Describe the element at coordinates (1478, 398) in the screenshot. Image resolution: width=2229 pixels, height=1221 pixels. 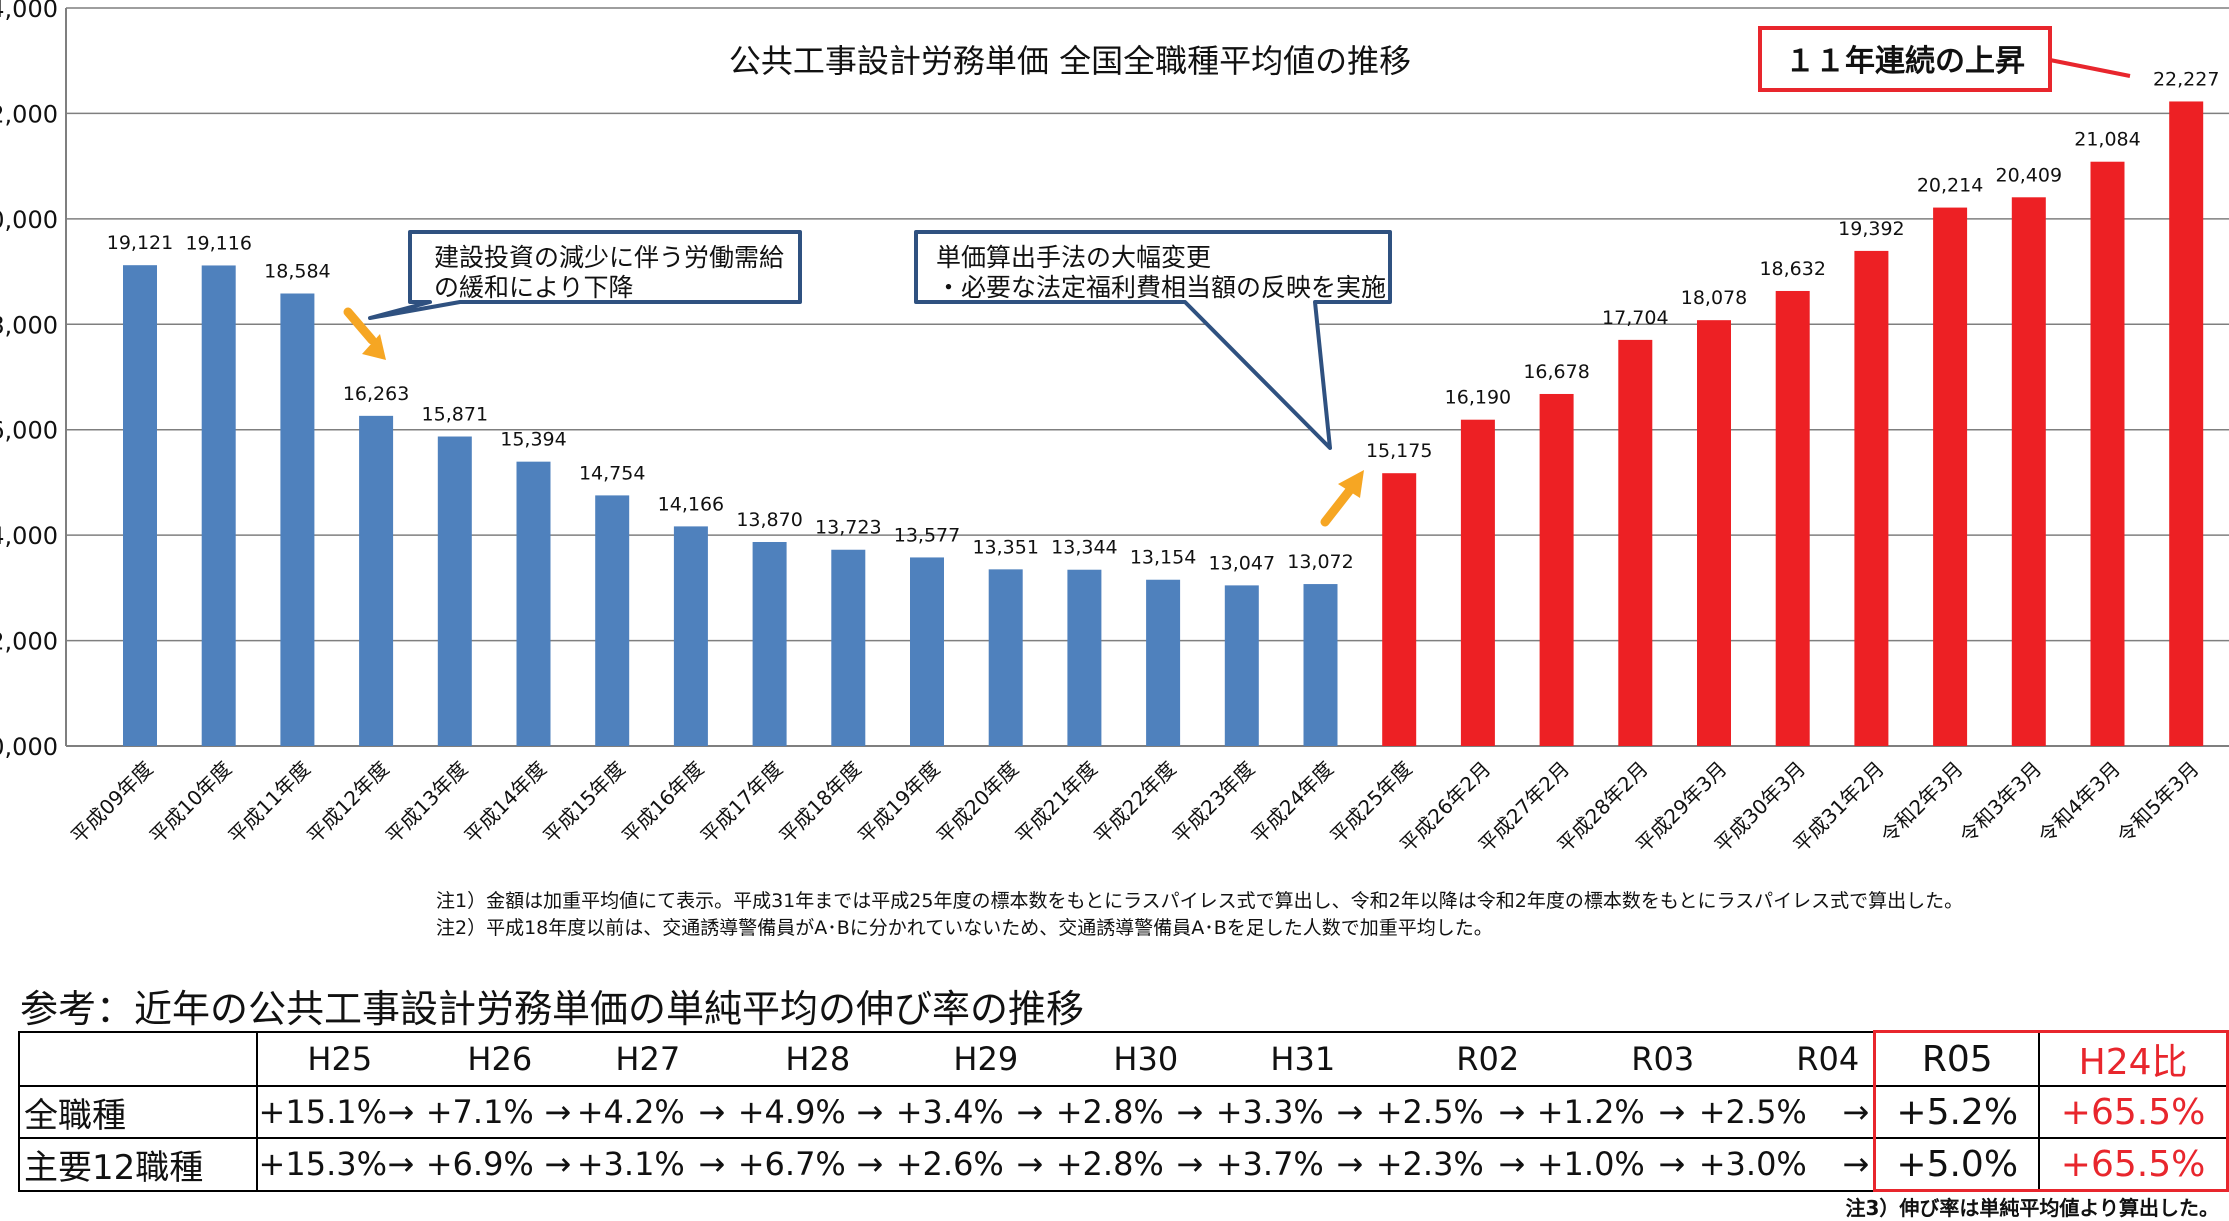
I see `value-label: 16,190` at that location.